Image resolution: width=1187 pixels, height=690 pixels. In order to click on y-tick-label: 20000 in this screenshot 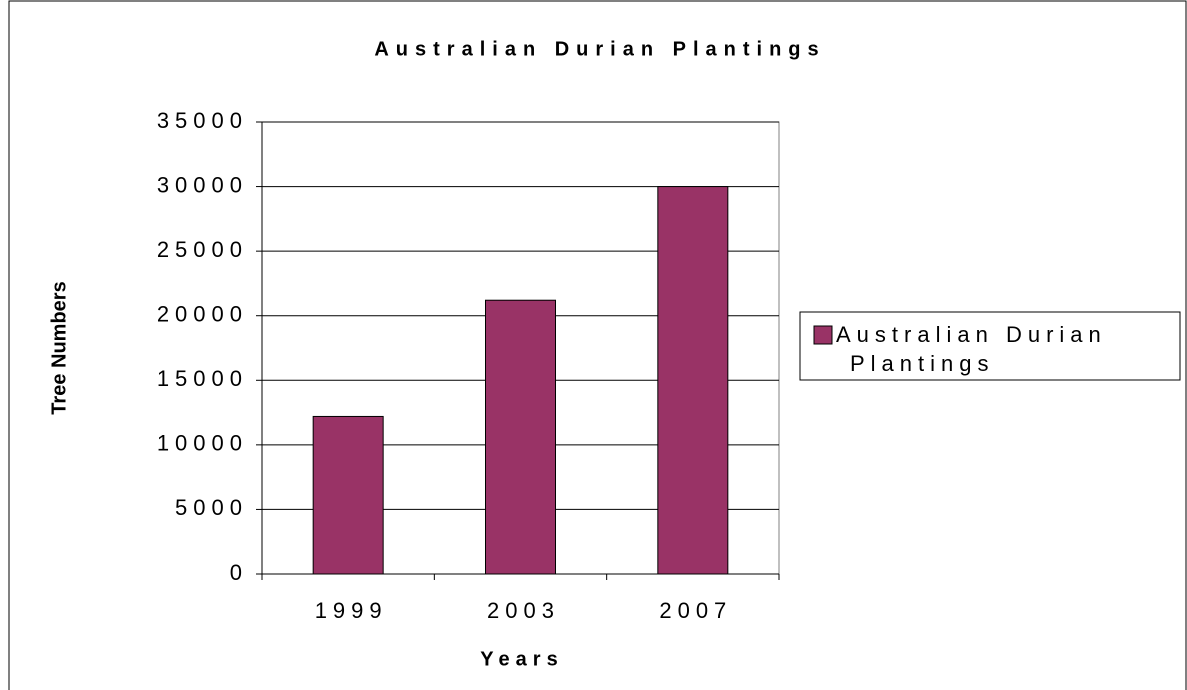, I will do `click(202, 314)`.